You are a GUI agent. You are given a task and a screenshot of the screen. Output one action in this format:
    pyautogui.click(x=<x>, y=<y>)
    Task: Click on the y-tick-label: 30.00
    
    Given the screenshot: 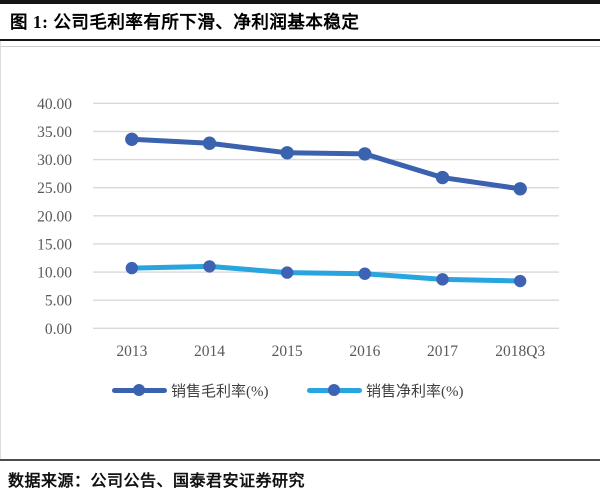 What is the action you would take?
    pyautogui.click(x=54, y=160)
    